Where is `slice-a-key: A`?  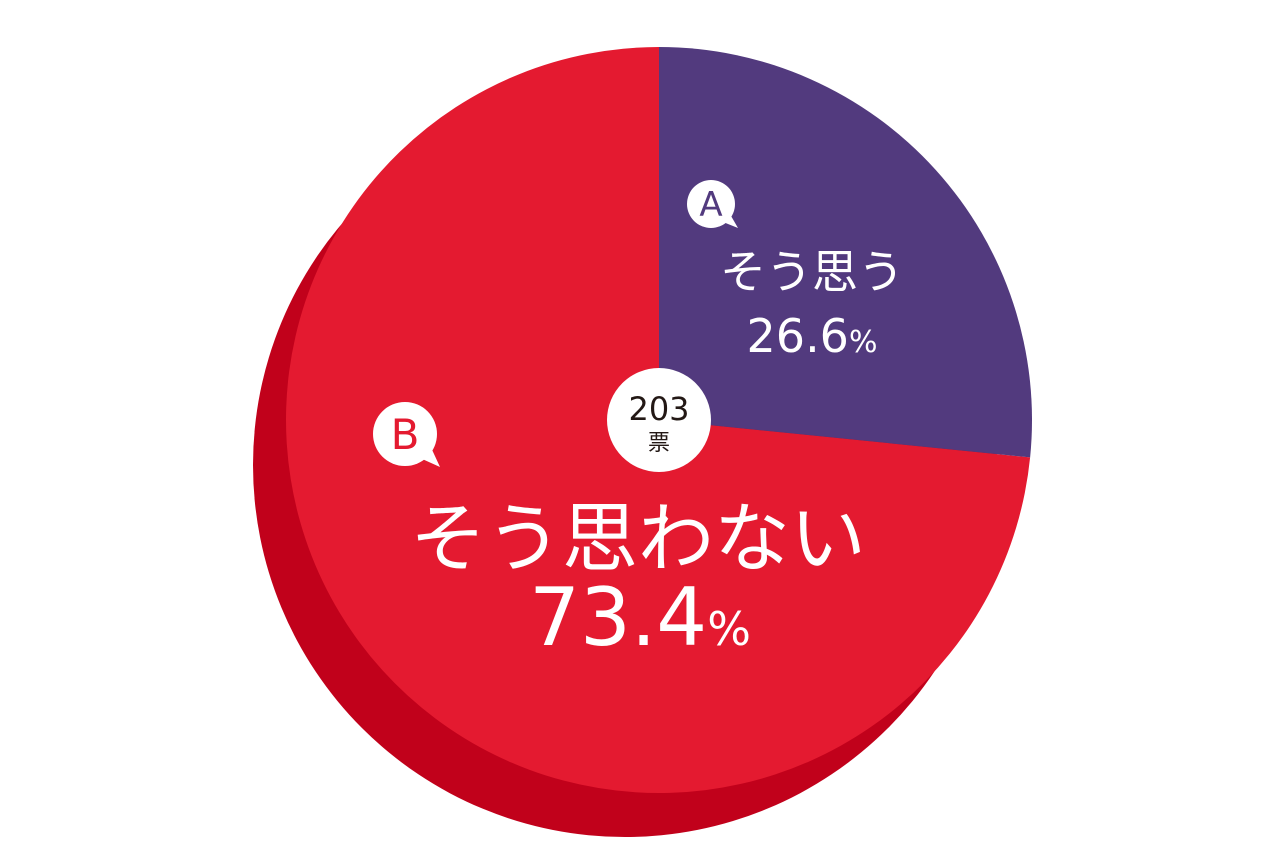
slice-a-key: A is located at coordinates (710, 205).